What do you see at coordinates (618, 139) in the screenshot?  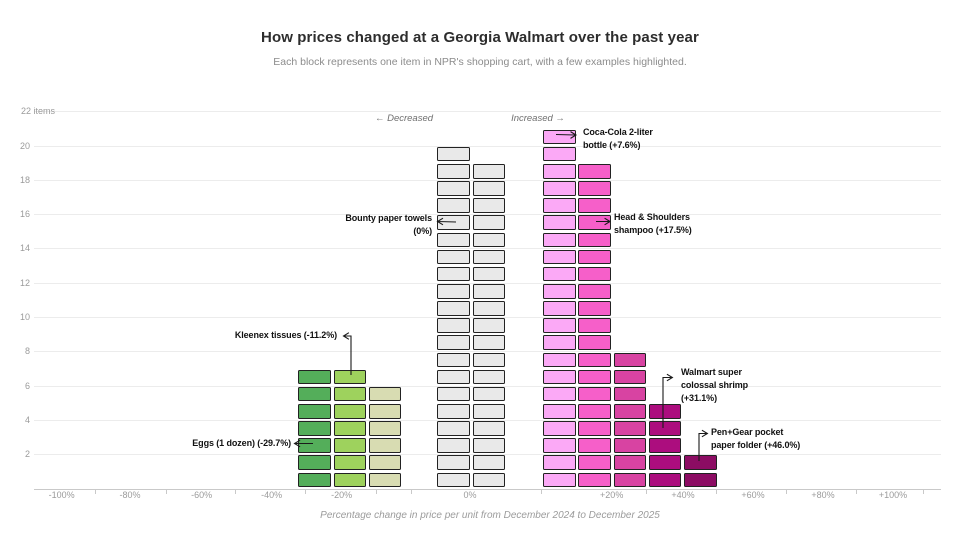 I see `annotation-coca-cola: Coca-Cola 2-liter bottle (+7.6%)` at bounding box center [618, 139].